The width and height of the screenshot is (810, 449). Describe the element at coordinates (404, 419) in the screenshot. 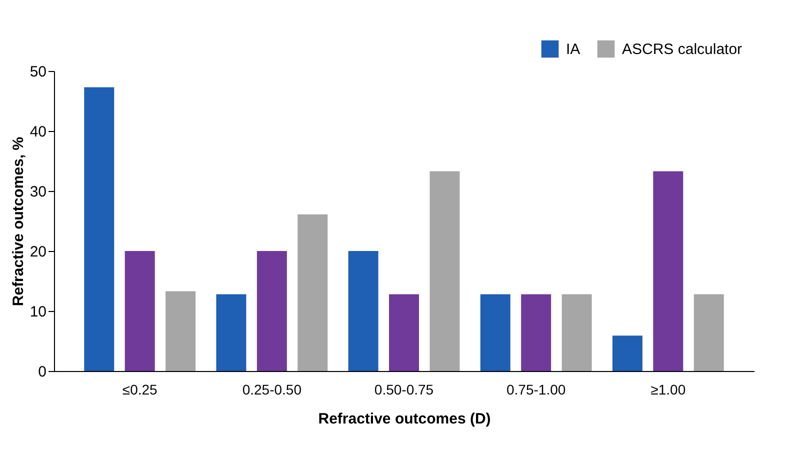

I see `x-axis-title: Refractive outcomes (D)` at that location.